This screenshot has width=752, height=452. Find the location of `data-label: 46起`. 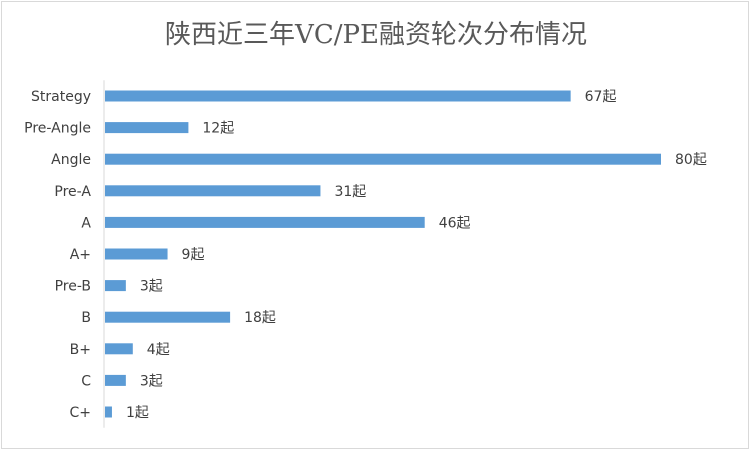

data-label: 46起 is located at coordinates (455, 223).